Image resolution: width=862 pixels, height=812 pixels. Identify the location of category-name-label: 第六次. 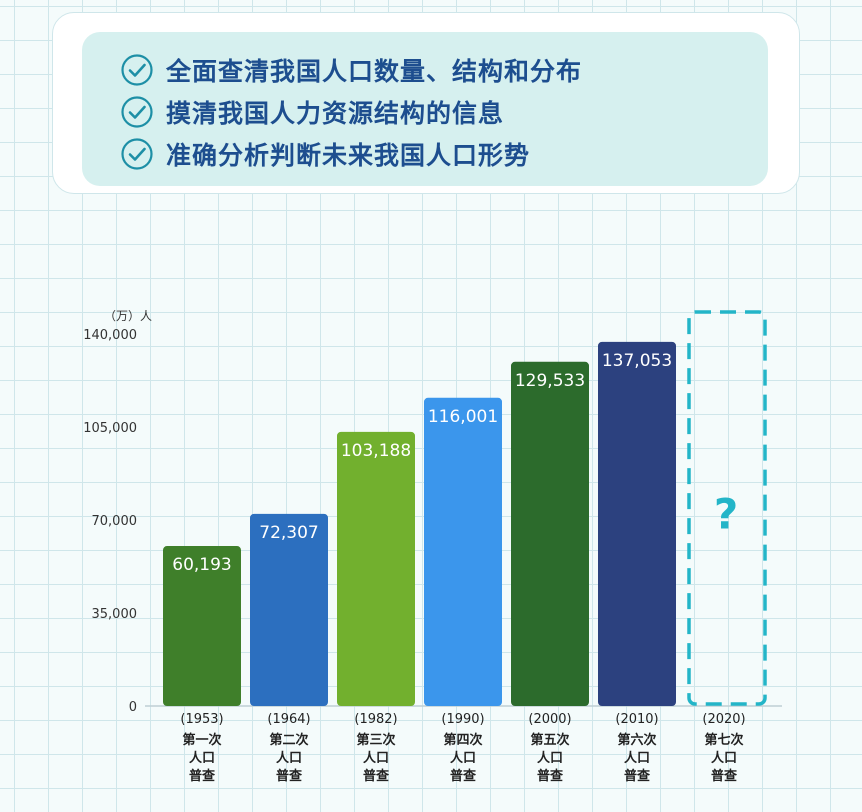
(636, 740).